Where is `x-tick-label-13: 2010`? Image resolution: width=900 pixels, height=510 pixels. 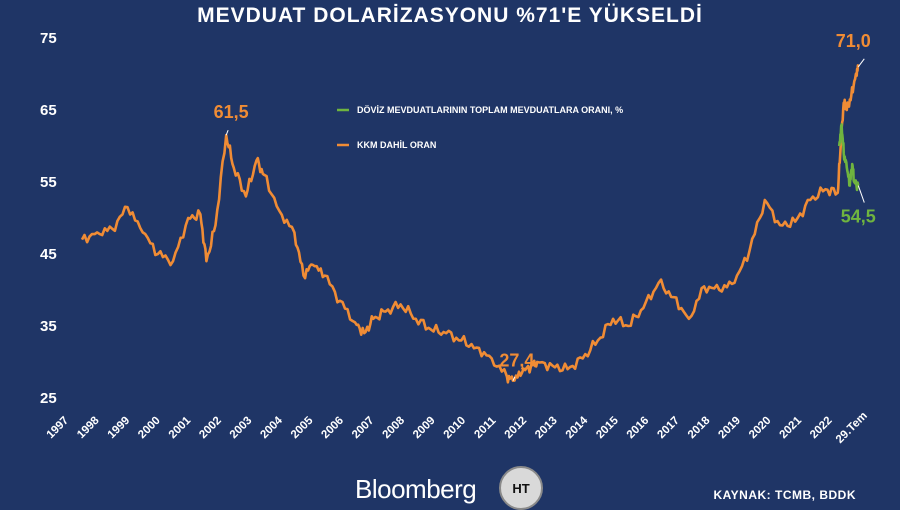
x-tick-label-13: 2010 is located at coordinates (455, 428).